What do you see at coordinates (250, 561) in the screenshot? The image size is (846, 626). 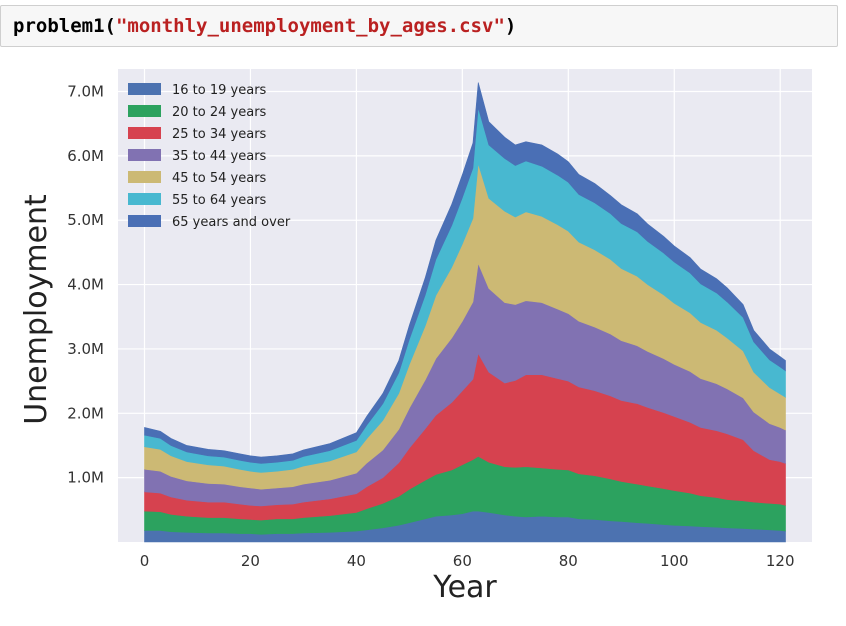 I see `x-tick-label: 20` at bounding box center [250, 561].